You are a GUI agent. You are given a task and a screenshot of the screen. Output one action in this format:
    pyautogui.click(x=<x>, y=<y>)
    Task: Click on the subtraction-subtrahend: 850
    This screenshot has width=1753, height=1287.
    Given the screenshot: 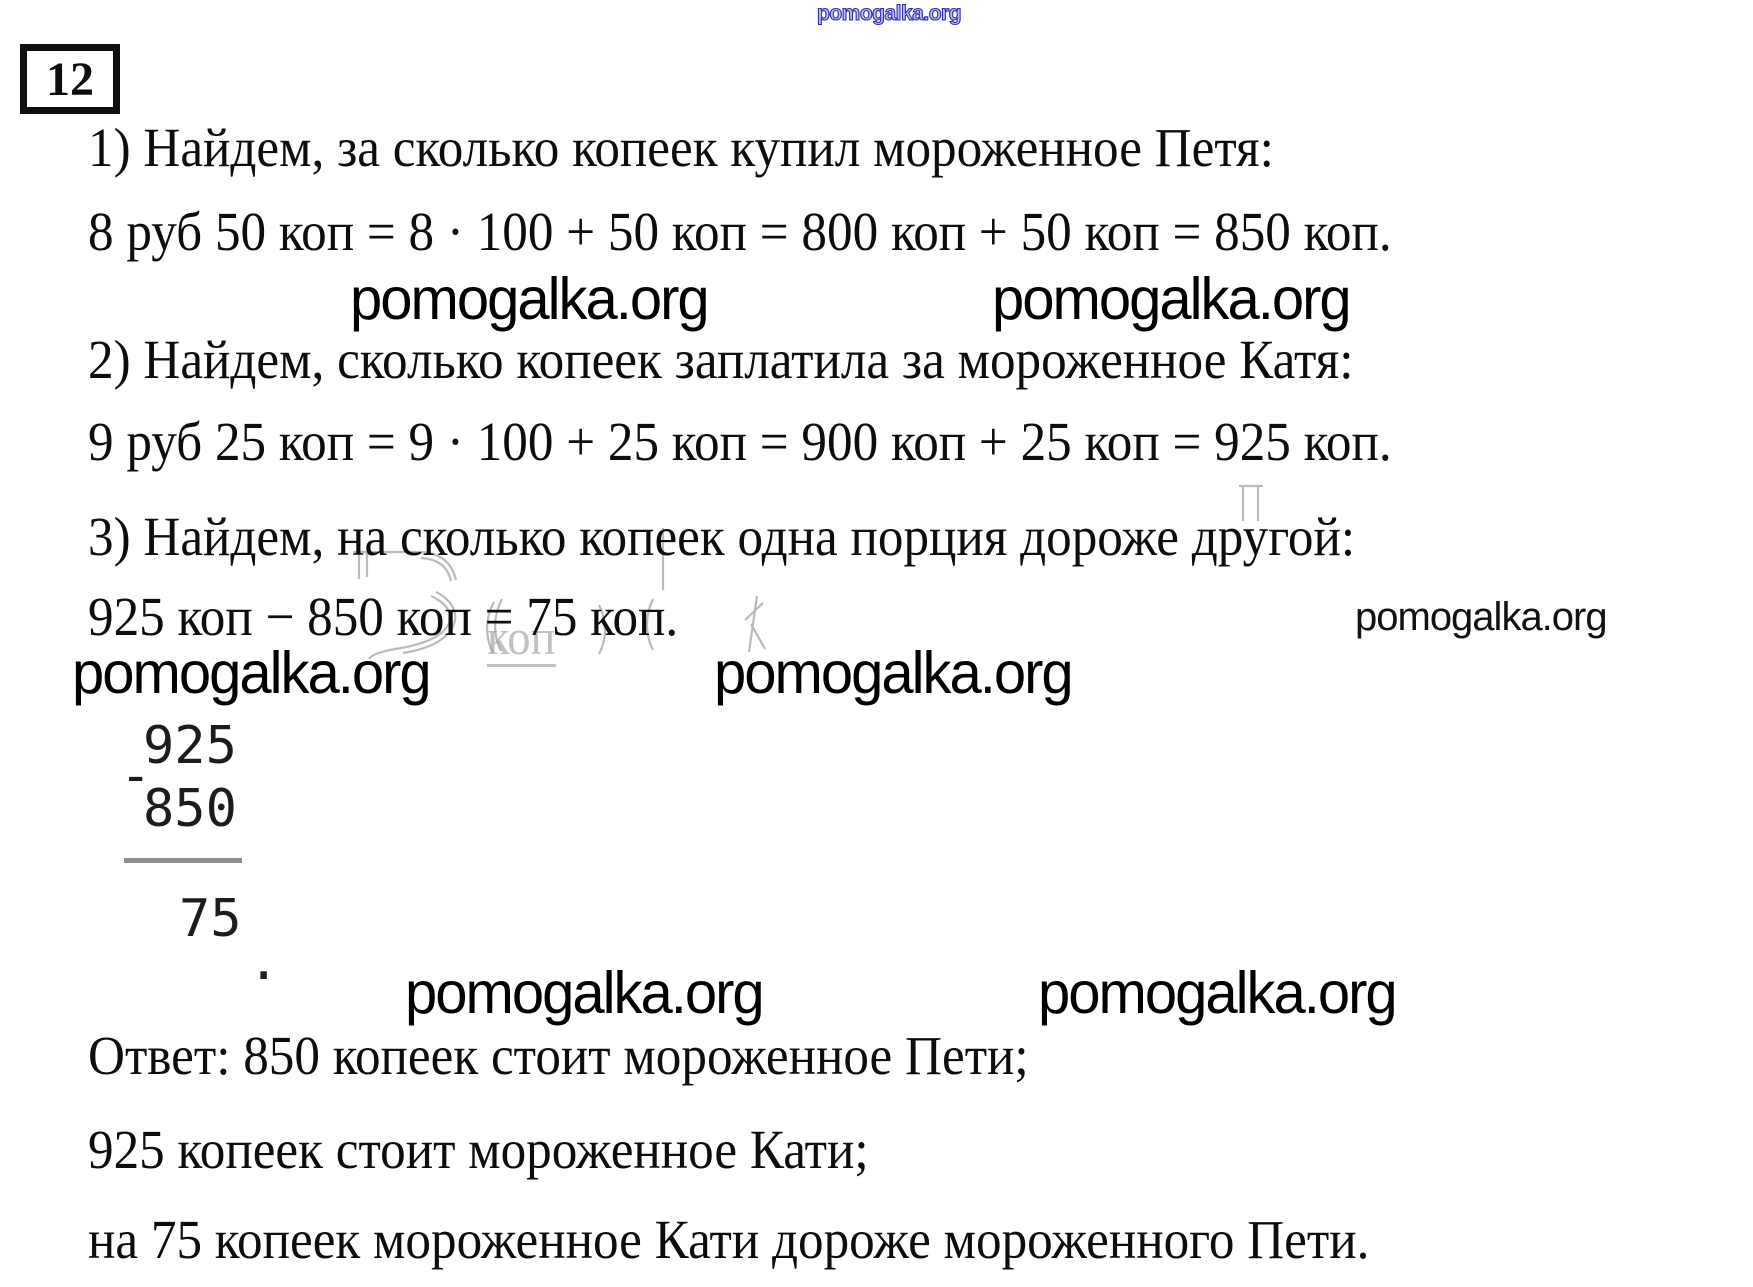 What is the action you would take?
    pyautogui.click(x=190, y=809)
    